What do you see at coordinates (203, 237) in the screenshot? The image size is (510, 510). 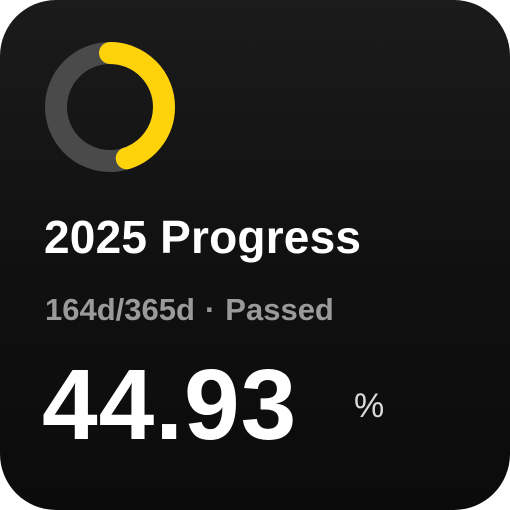 I see `widget-title: 2025 Progress` at bounding box center [203, 237].